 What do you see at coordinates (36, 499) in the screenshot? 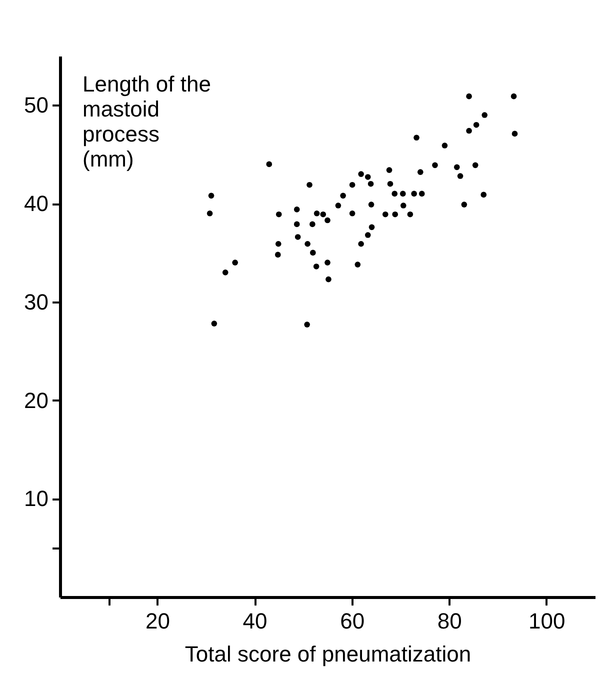
I see `y-tick-label: 10` at bounding box center [36, 499].